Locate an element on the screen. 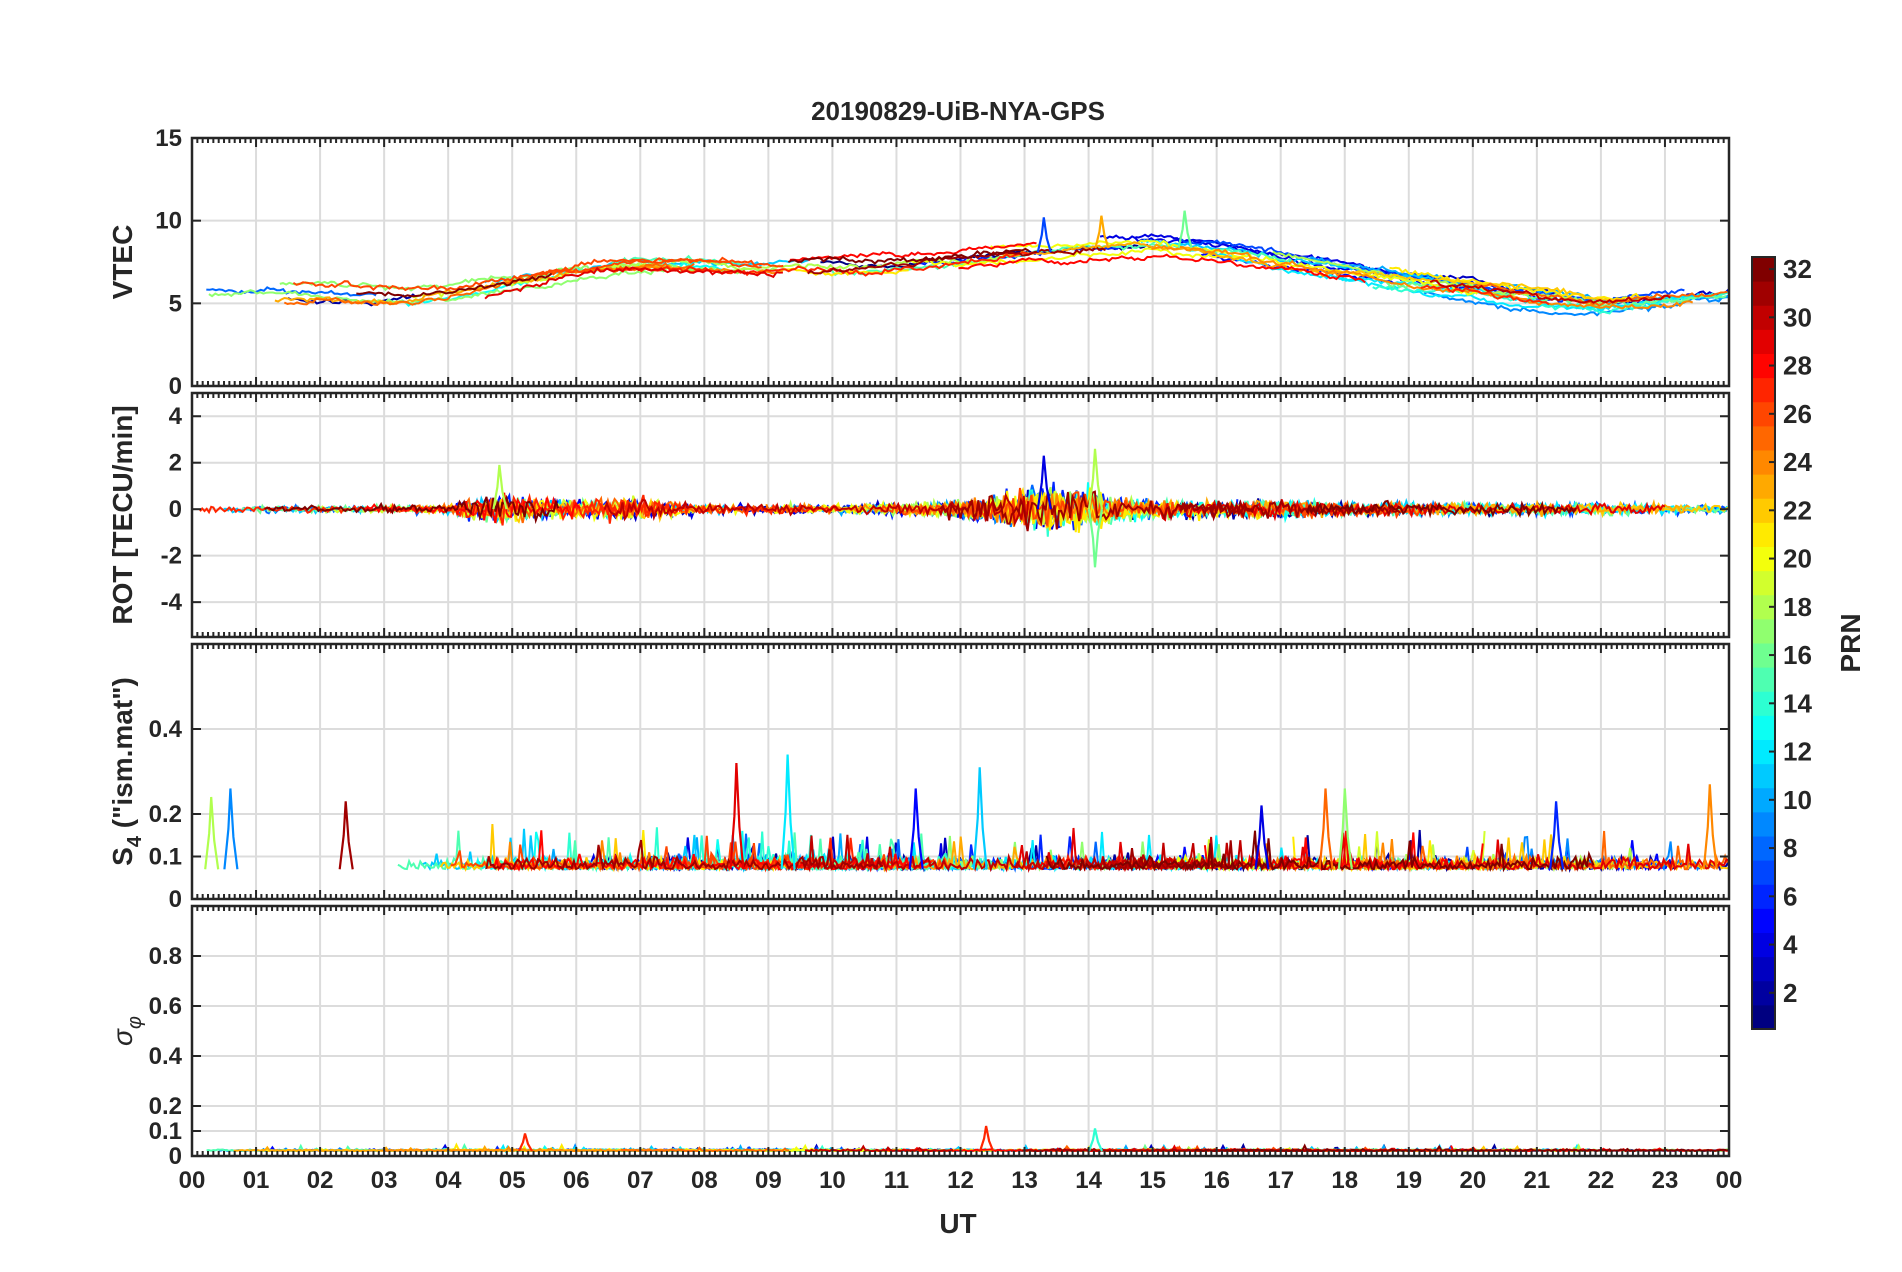 The width and height of the screenshot is (1902, 1272). x-tick-label: 00 is located at coordinates (192, 1180).